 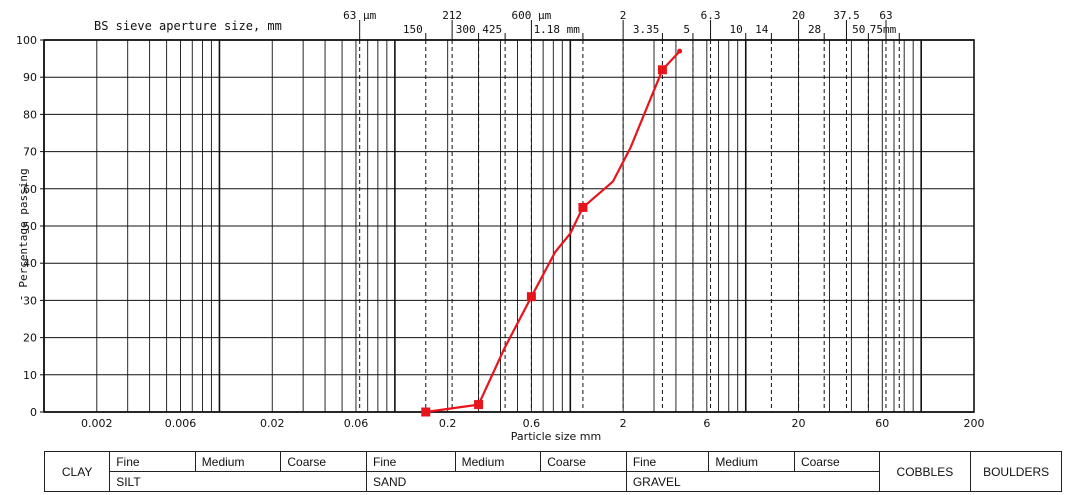 What do you see at coordinates (30, 114) in the screenshot?
I see `y-tick-label: 80` at bounding box center [30, 114].